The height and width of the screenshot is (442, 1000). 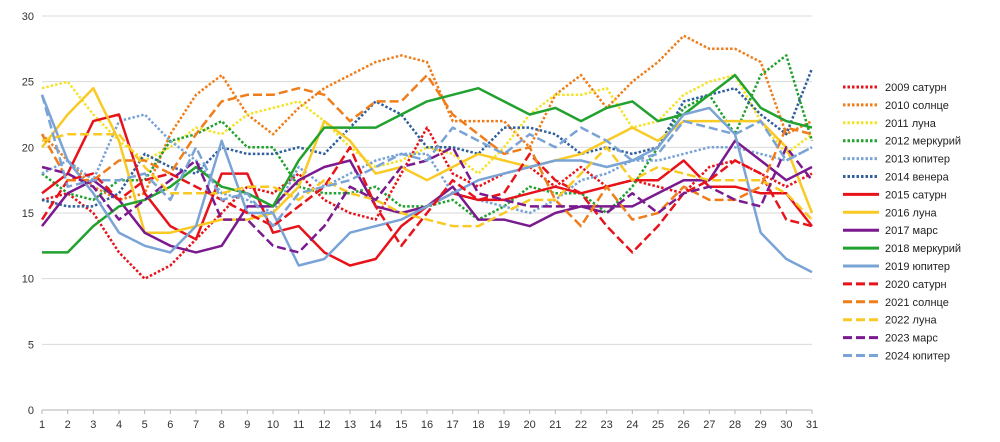 I want to click on legend-label: 2024 юпитер, so click(x=917, y=357).